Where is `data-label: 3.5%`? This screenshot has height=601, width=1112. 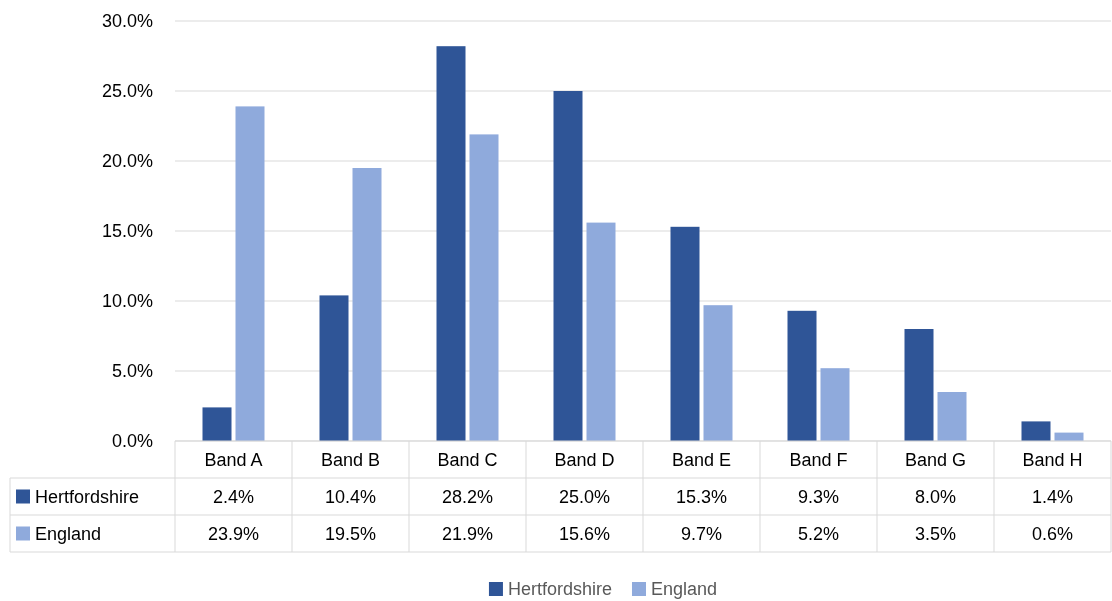
data-label: 3.5% is located at coordinates (935, 533).